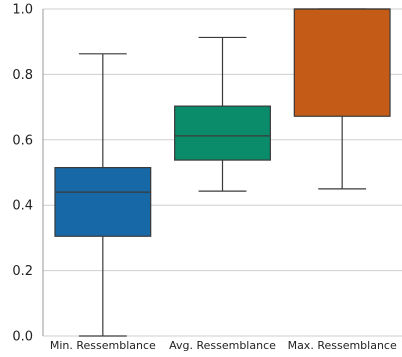  Describe the element at coordinates (222, 345) in the screenshot. I see `x-category-label: Avg. Ressemblance` at that location.